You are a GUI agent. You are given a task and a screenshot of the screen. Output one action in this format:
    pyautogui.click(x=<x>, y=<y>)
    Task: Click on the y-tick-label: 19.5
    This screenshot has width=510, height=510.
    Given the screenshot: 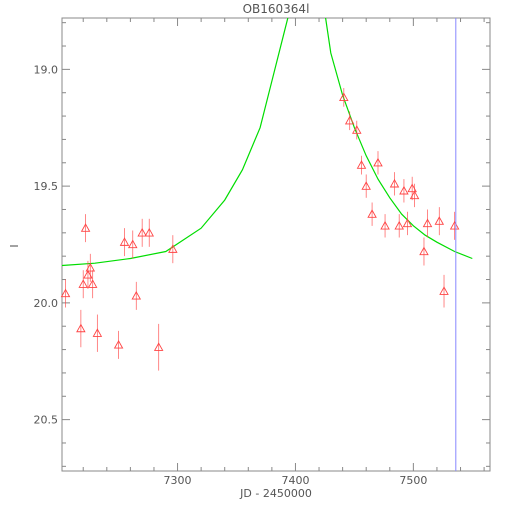 What is the action you would take?
    pyautogui.click(x=46, y=186)
    